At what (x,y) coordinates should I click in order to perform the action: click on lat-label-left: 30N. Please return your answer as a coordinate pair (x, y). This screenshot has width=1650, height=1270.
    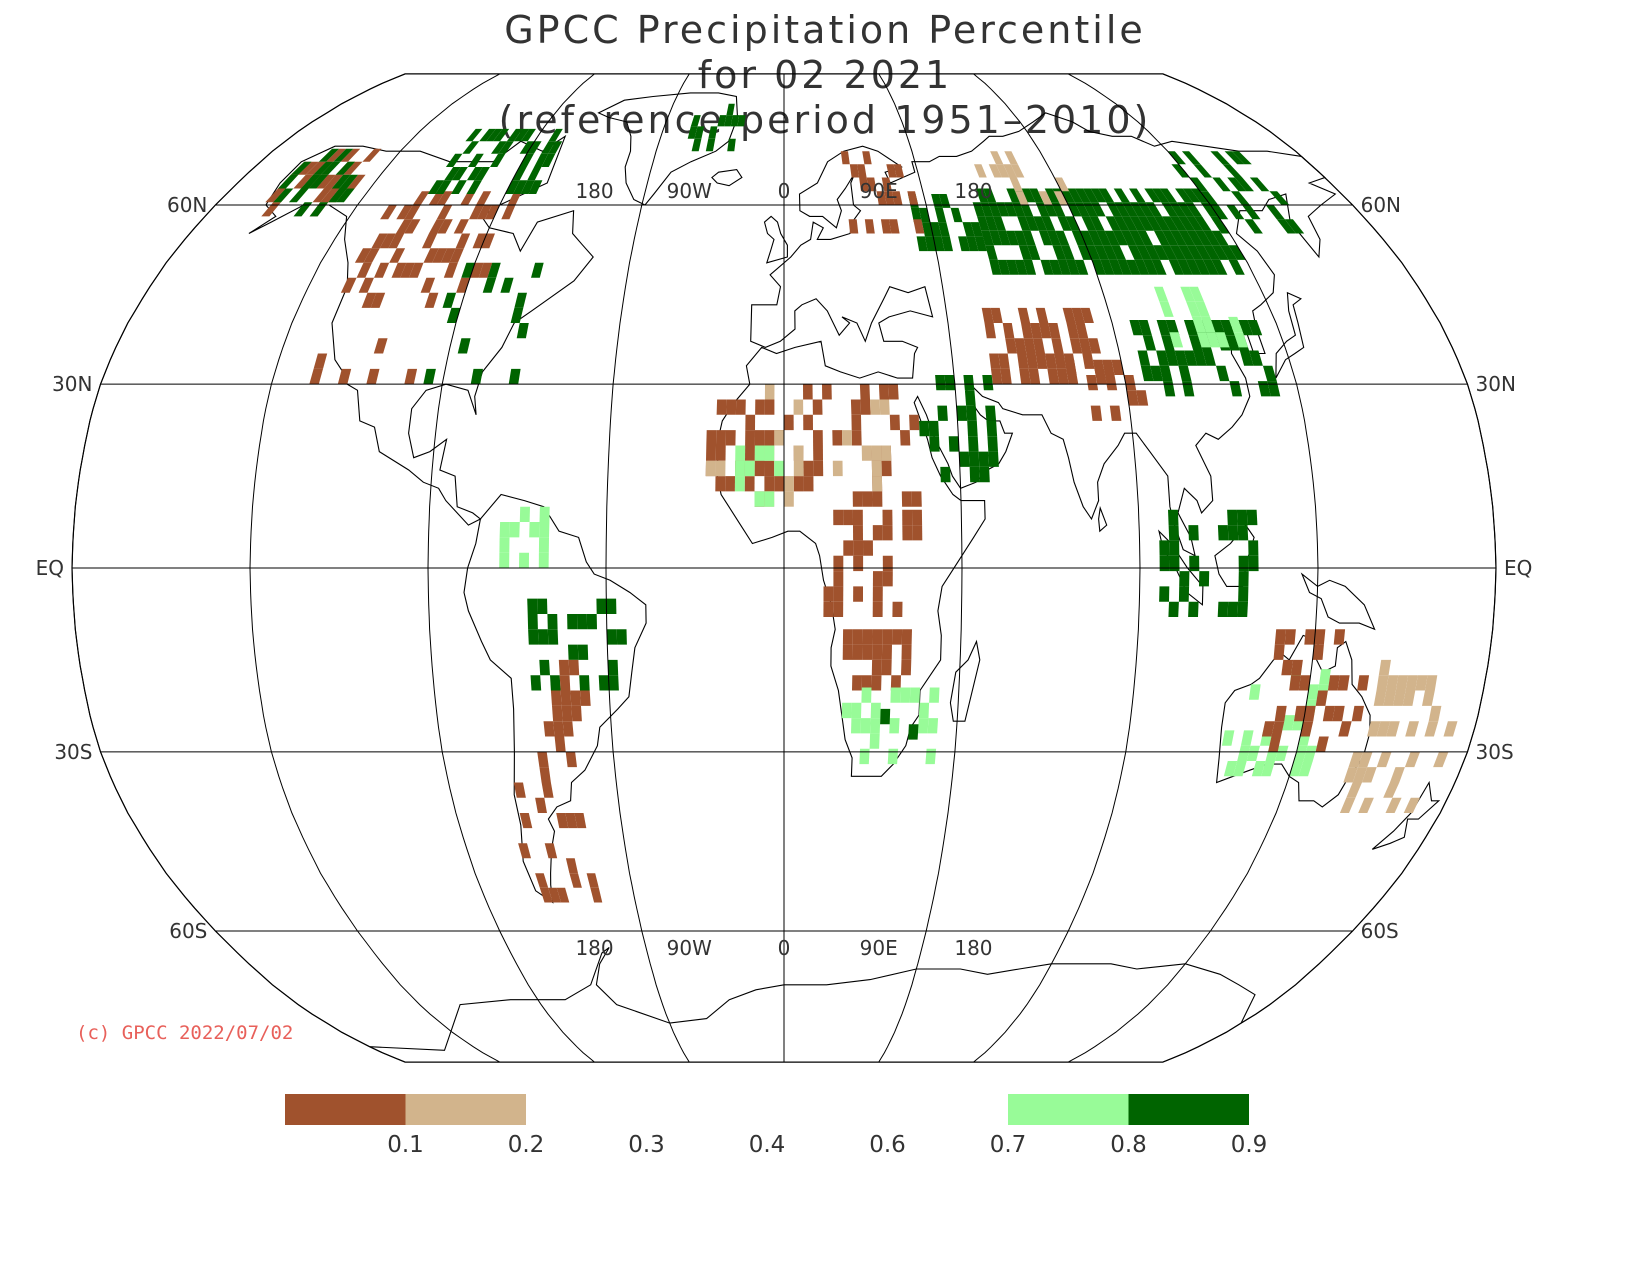
    Looking at the image, I should click on (72, 384).